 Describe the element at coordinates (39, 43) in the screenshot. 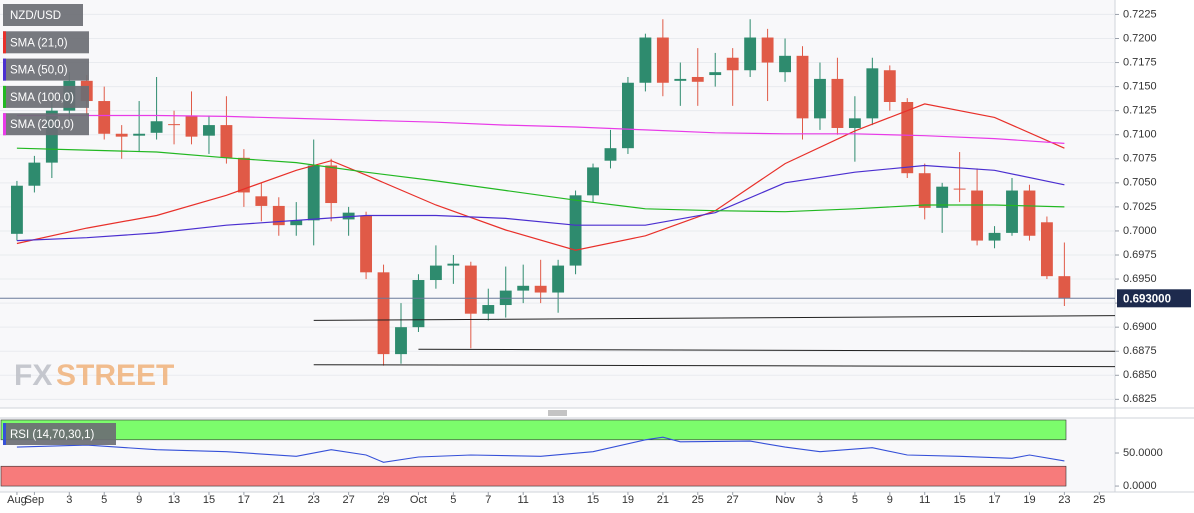

I see `legend-label: SMA (21,0)` at that location.